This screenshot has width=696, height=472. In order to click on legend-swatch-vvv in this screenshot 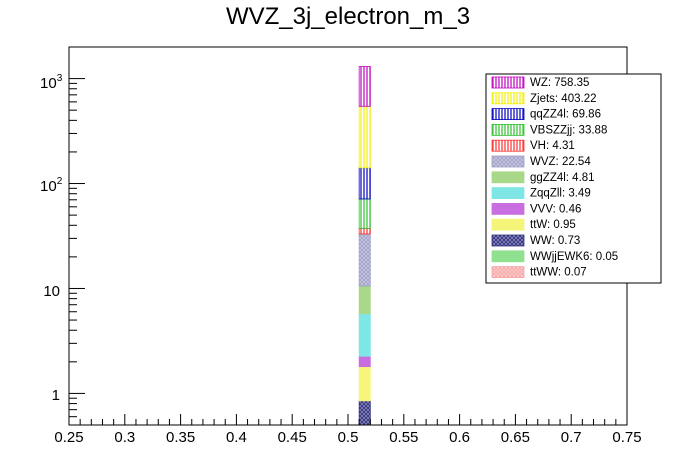, I will do `click(508, 208)`.